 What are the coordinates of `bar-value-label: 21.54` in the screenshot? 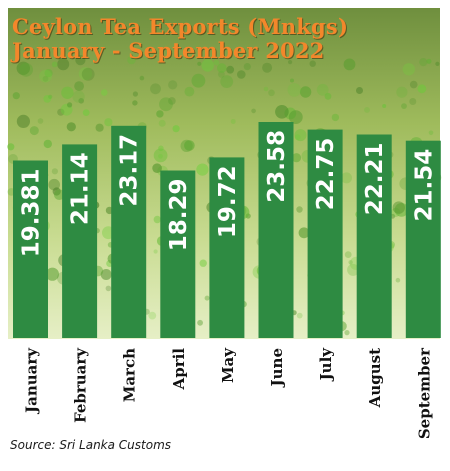 It's located at (424, 185).